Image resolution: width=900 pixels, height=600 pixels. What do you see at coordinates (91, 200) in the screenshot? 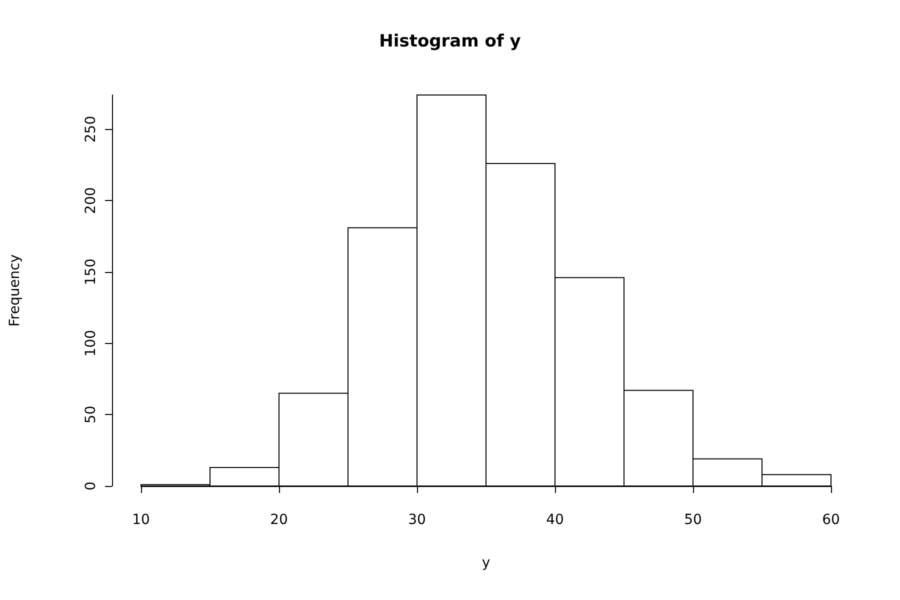
I see `y-tick-label: 200` at bounding box center [91, 200].